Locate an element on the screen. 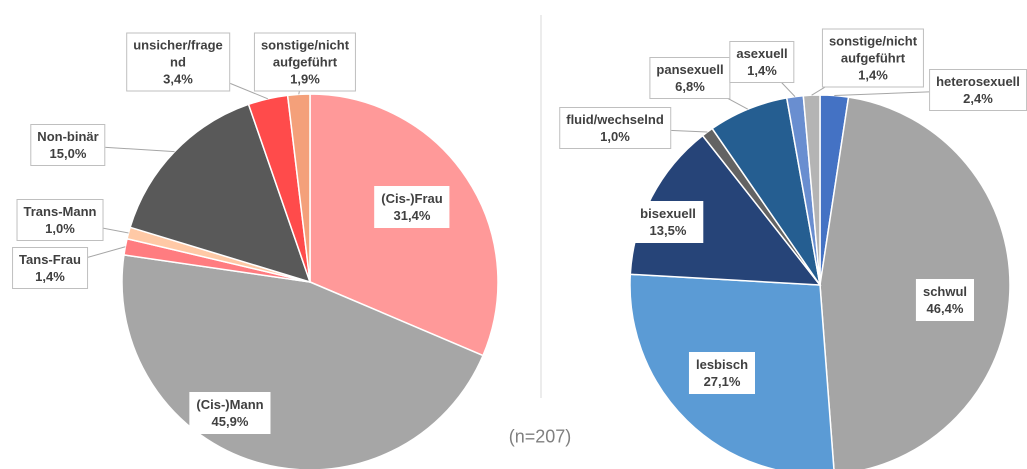 This screenshot has height=469, width=1027. category-label: bisexuell is located at coordinates (668, 213).